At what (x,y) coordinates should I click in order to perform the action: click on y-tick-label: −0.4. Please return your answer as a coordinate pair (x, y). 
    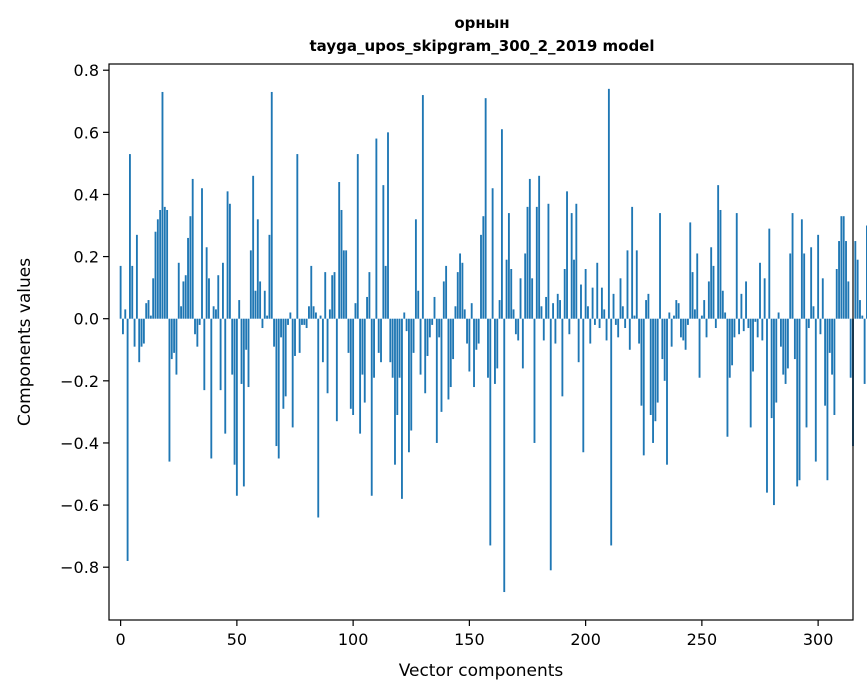
    Looking at the image, I should click on (79, 443).